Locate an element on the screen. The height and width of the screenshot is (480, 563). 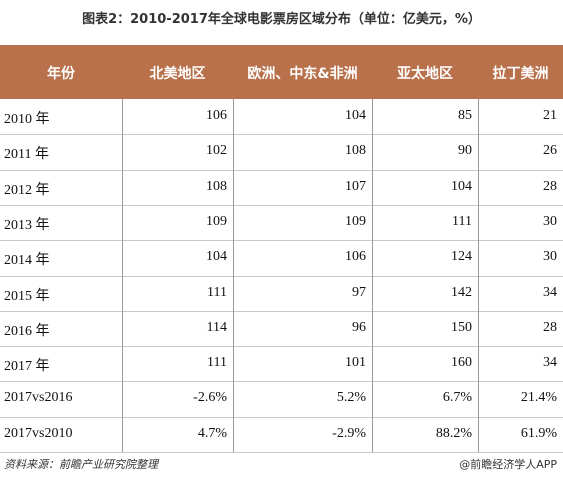
row-label: 2014 年 is located at coordinates (27, 261).